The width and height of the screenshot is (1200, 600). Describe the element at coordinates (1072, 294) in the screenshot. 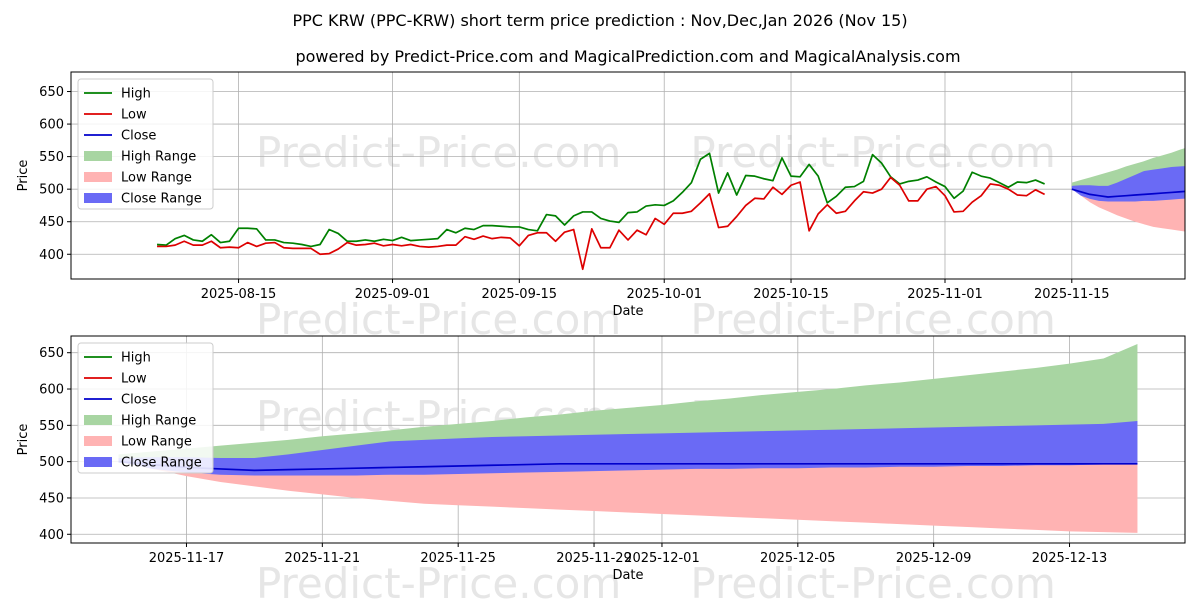

I see `x-tick-label: 2025-11-15` at that location.